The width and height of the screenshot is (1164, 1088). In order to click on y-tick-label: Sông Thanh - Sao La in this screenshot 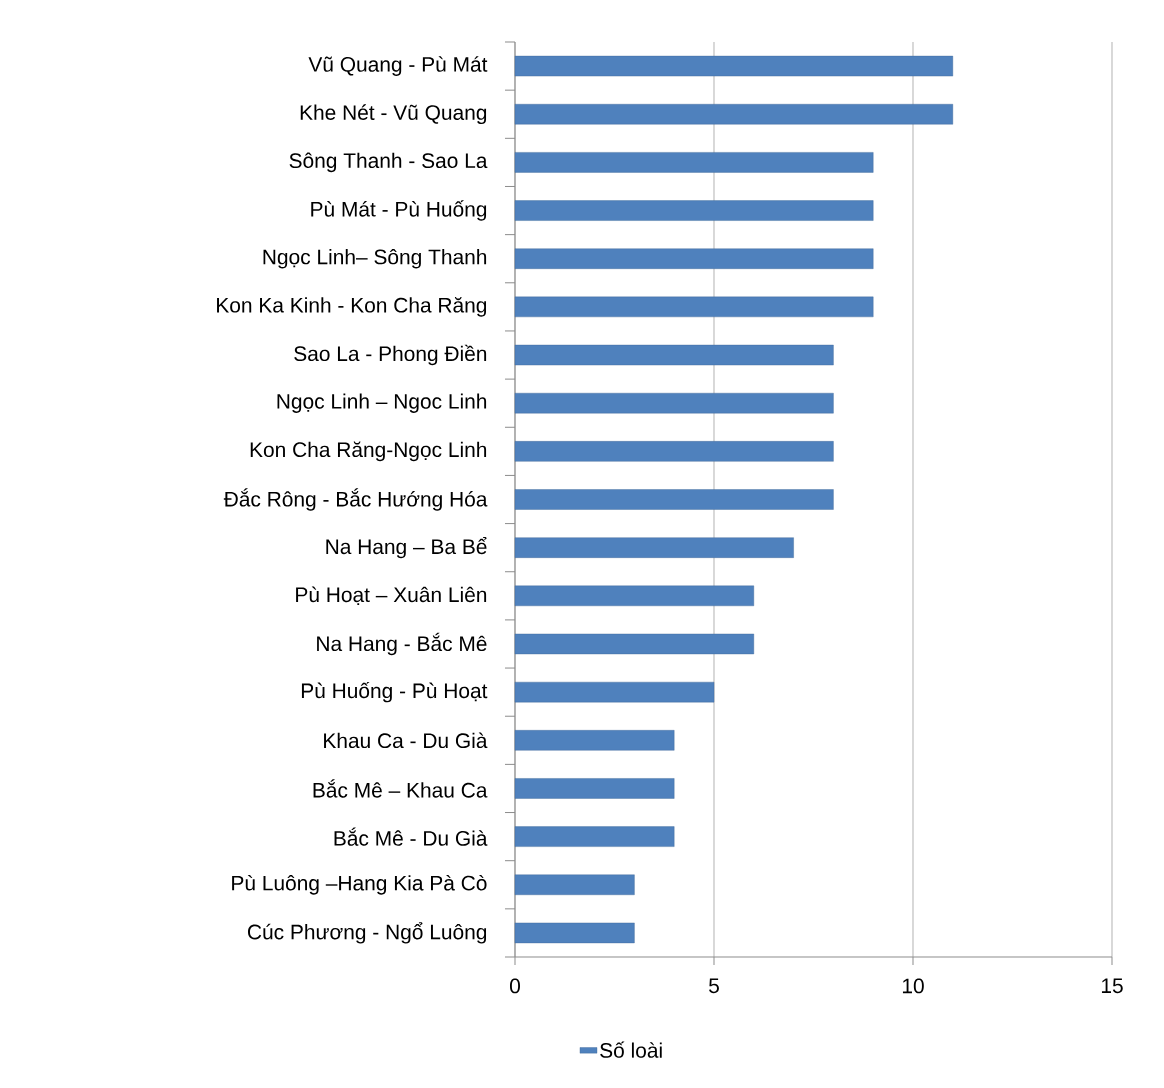, I will do `click(388, 162)`.